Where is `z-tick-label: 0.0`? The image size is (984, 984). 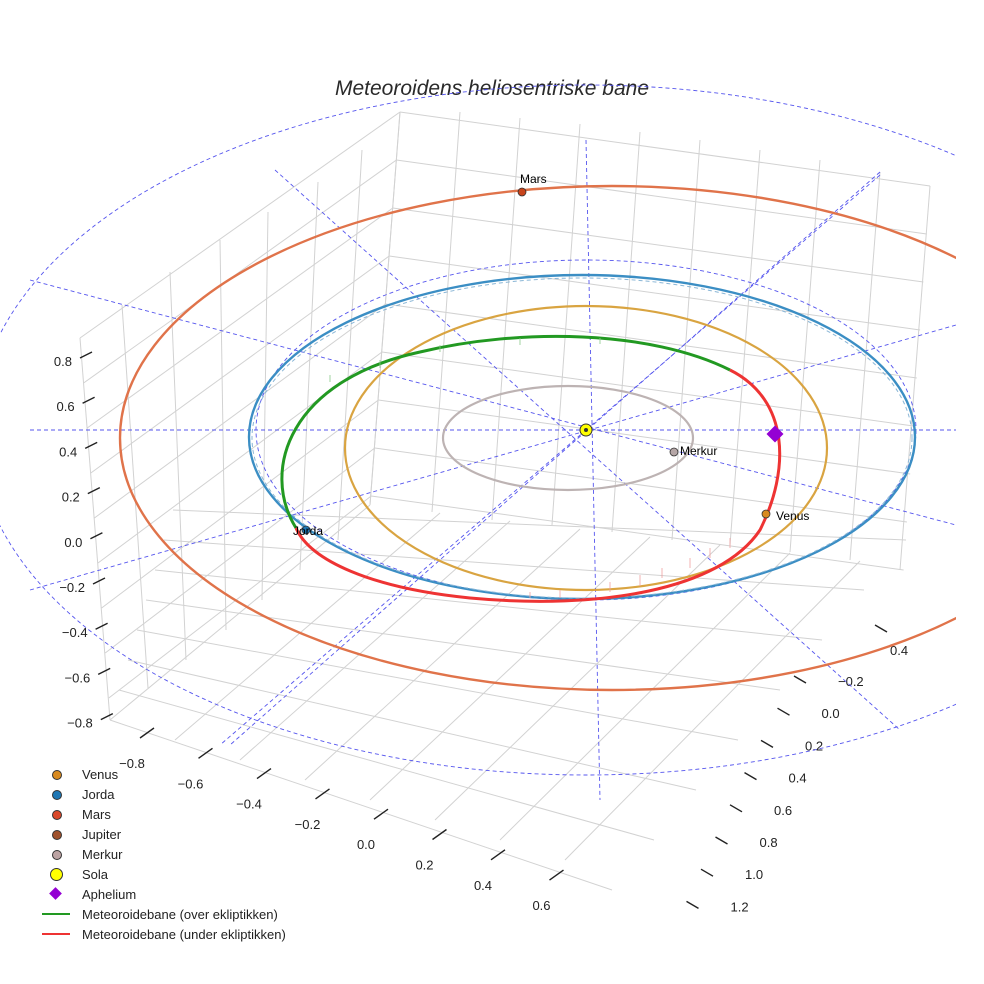 z-tick-label: 0.0 is located at coordinates (73, 542).